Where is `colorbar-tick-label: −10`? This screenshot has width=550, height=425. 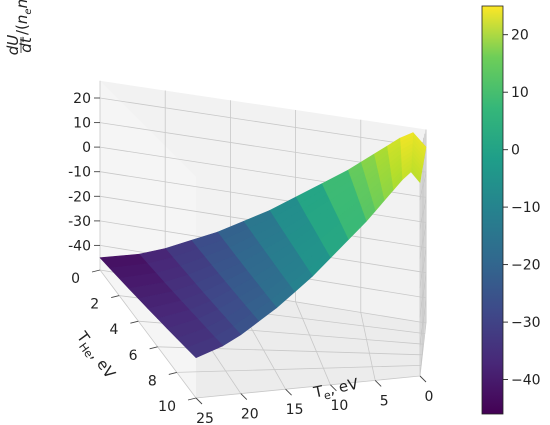 colorbar-tick-label: −10 is located at coordinates (526, 208).